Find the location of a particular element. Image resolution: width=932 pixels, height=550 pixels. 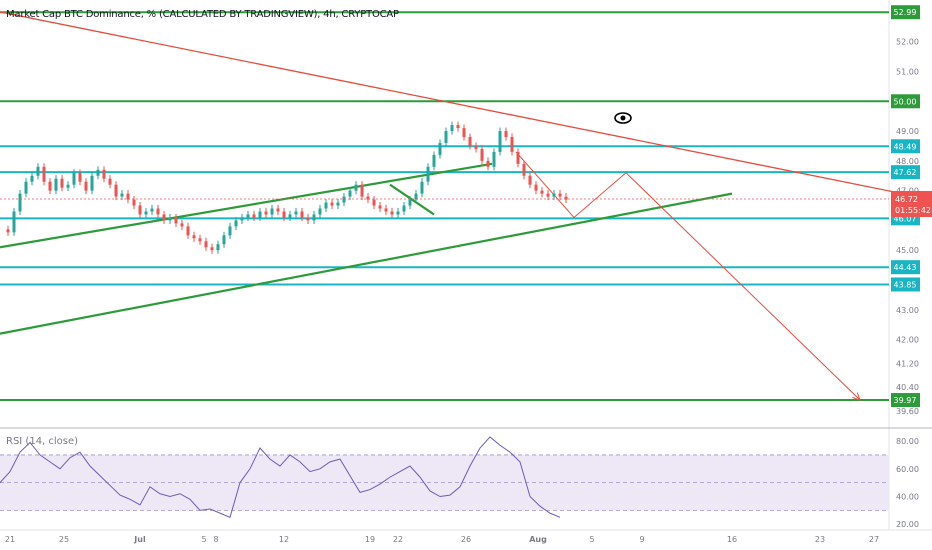

time-tick-label: 21 is located at coordinates (10, 539).